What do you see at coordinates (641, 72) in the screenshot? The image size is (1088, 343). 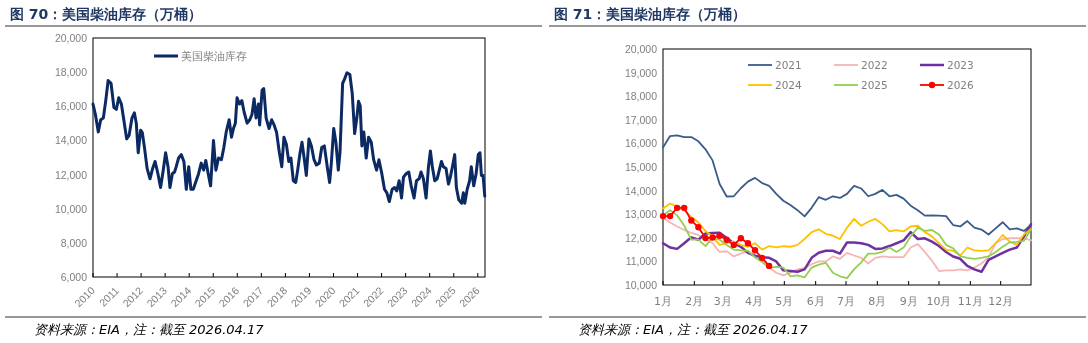 I see `y-tick-label: 19,000` at bounding box center [641, 72].